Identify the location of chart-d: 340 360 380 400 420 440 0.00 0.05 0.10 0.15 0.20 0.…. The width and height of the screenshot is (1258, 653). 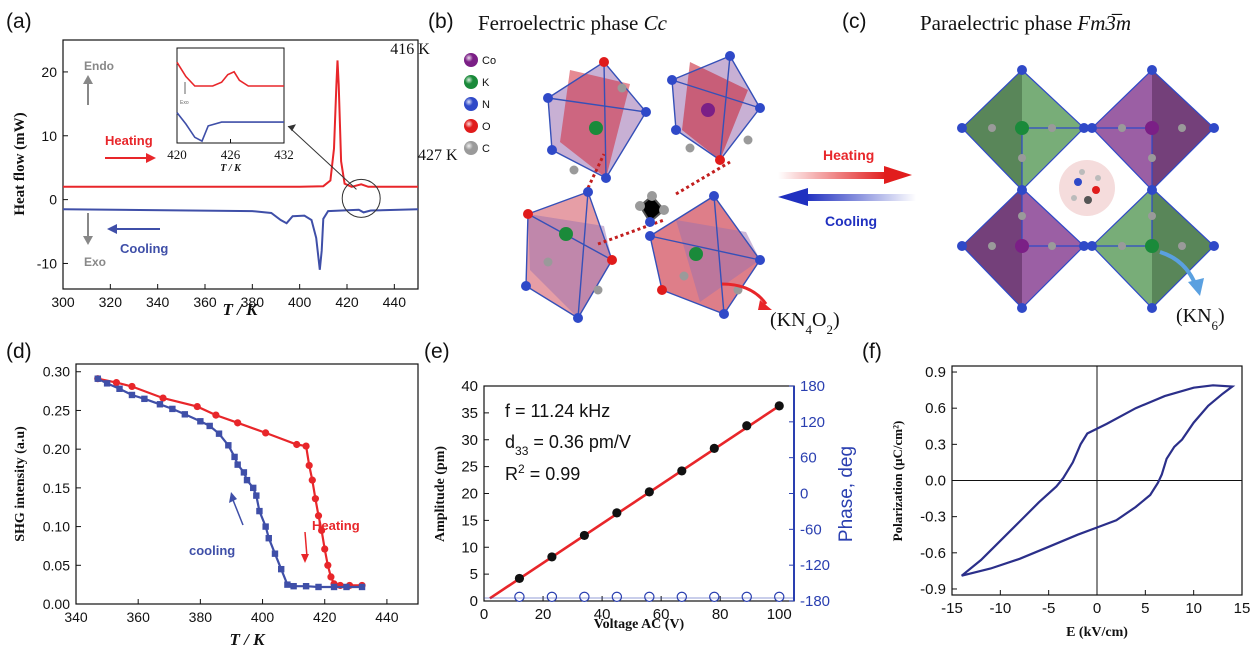
(216, 506).